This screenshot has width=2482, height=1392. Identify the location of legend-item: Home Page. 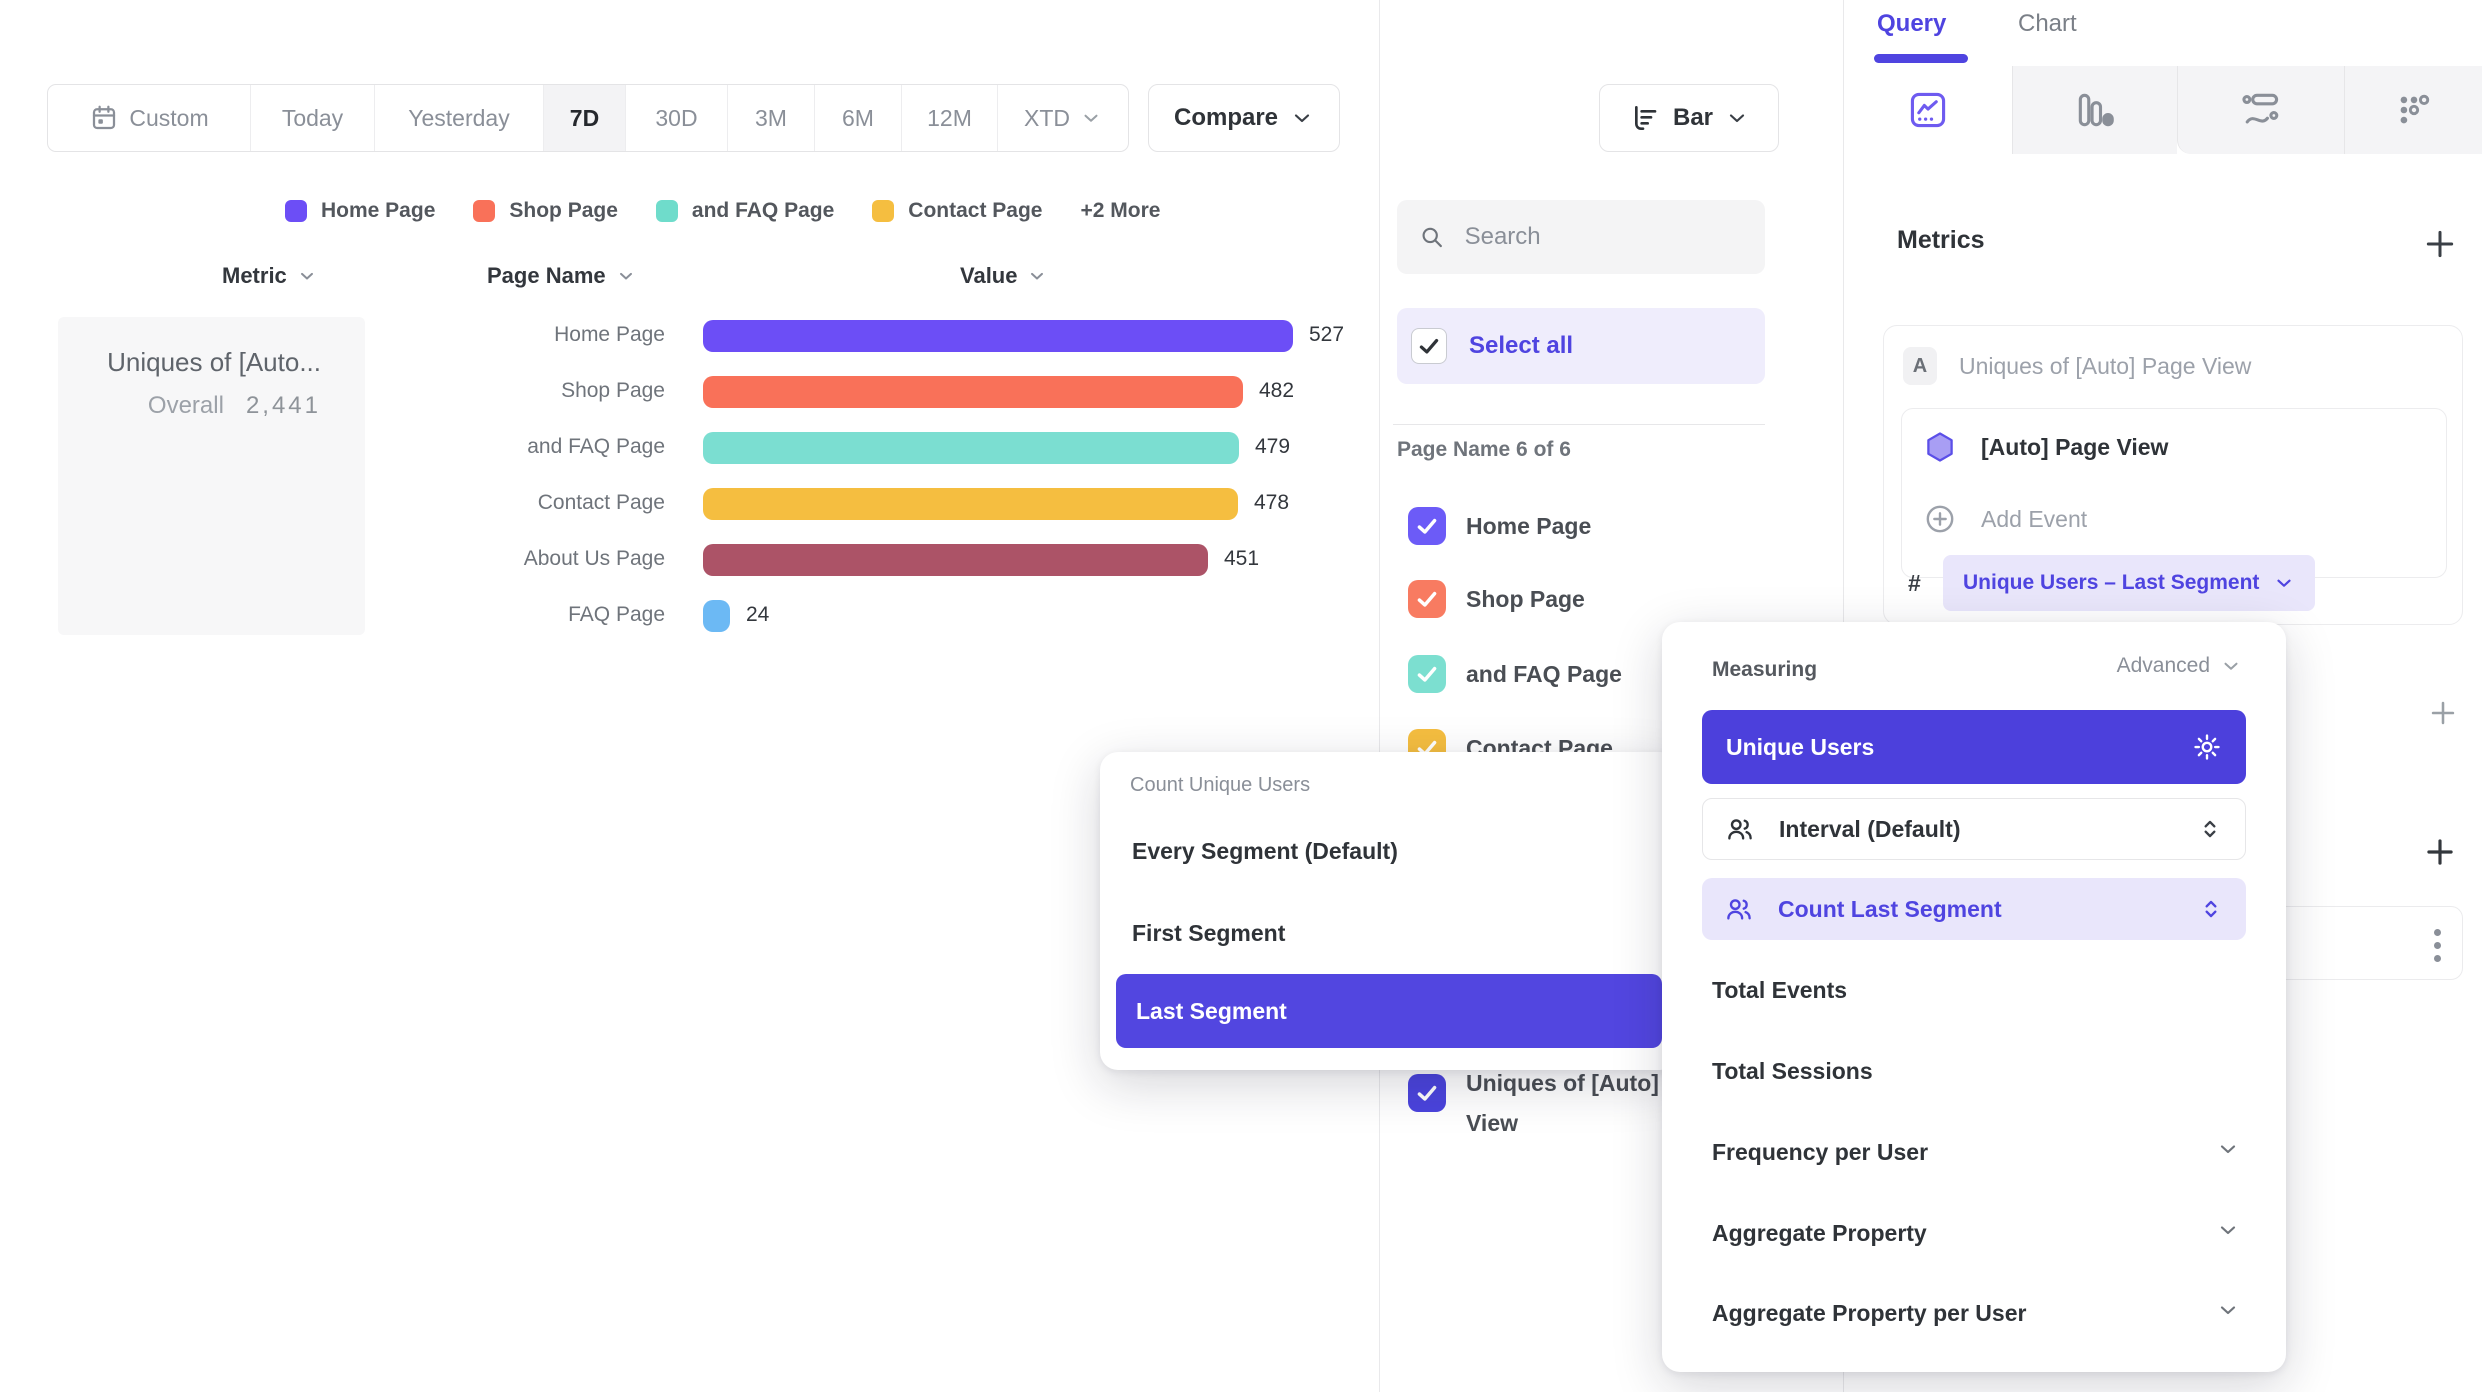
(360, 211).